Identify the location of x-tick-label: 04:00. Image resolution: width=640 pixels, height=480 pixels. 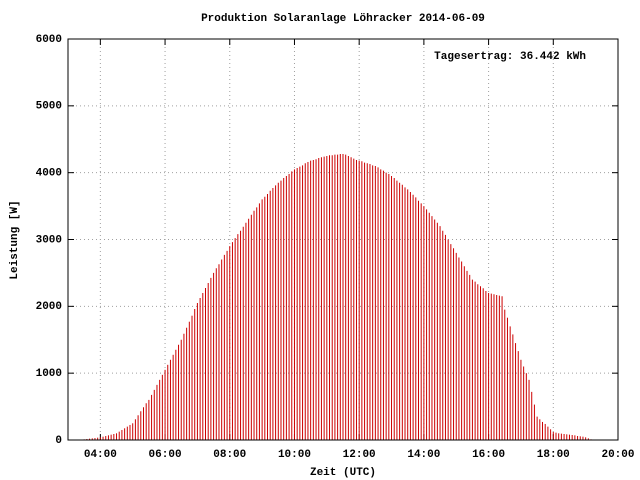
(100, 455).